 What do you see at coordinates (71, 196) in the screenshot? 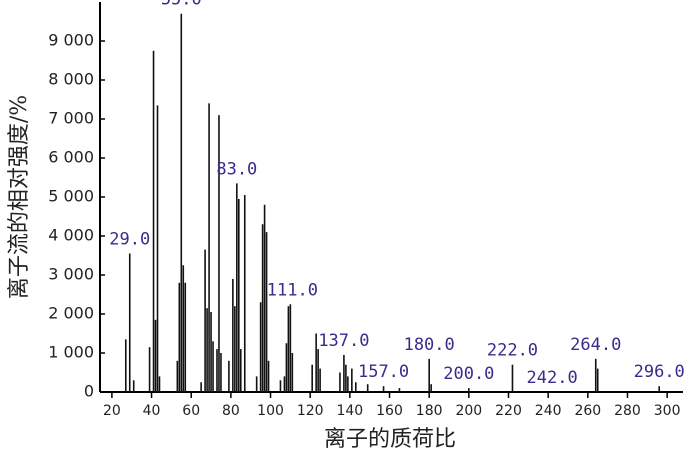
I see `y-tick-label: 5 000` at bounding box center [71, 196].